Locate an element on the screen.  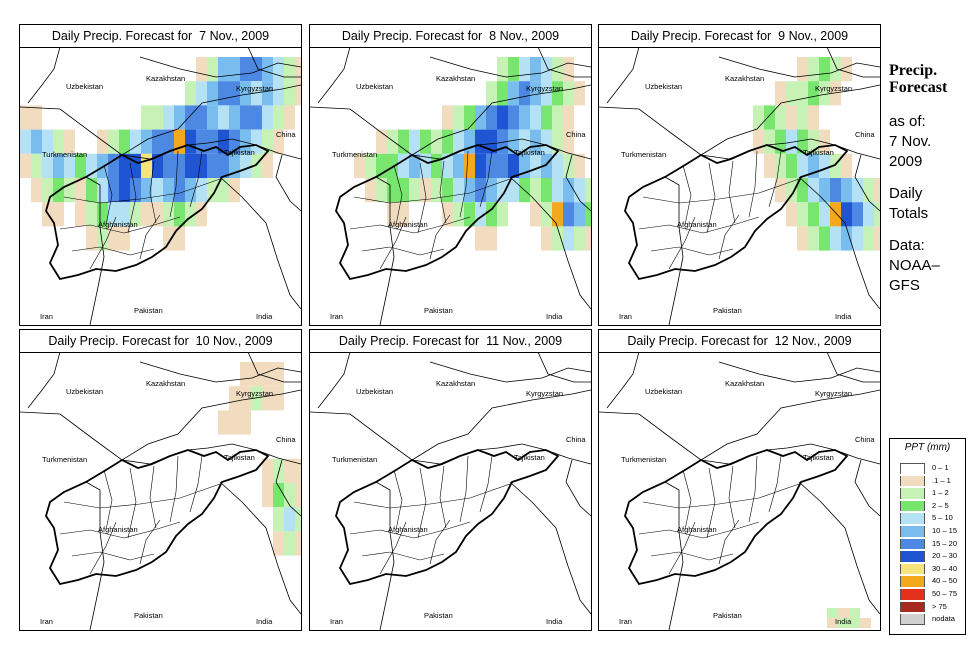
as-of-label: as of: is located at coordinates (907, 121).